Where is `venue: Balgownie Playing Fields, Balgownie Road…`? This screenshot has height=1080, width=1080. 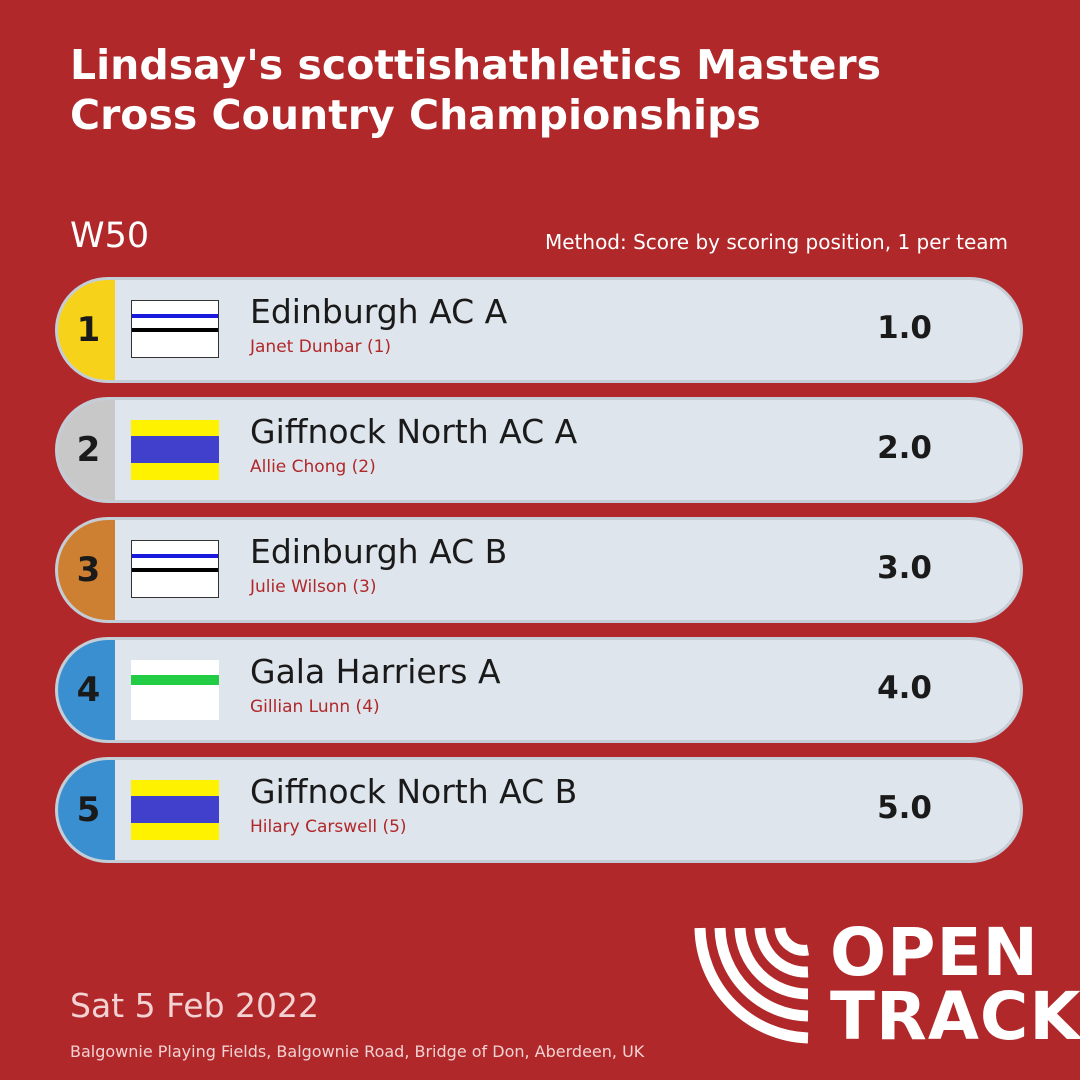
venue: Balgownie Playing Fields, Balgownie Road… is located at coordinates (357, 1051).